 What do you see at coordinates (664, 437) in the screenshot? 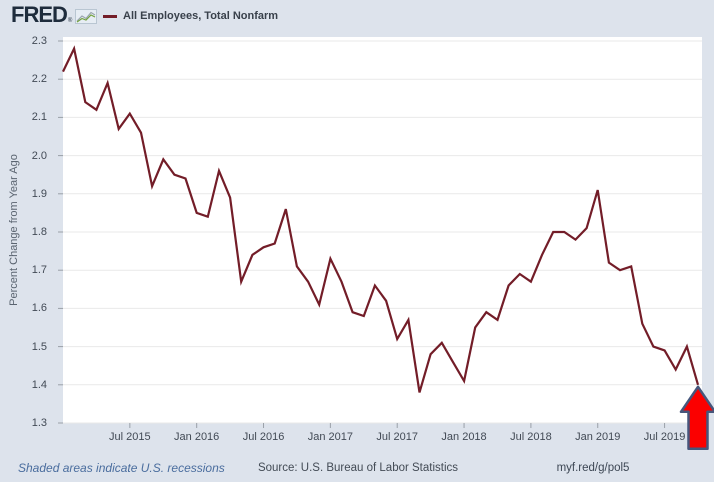
I see `x-tick-label: Jul 2019` at bounding box center [664, 437].